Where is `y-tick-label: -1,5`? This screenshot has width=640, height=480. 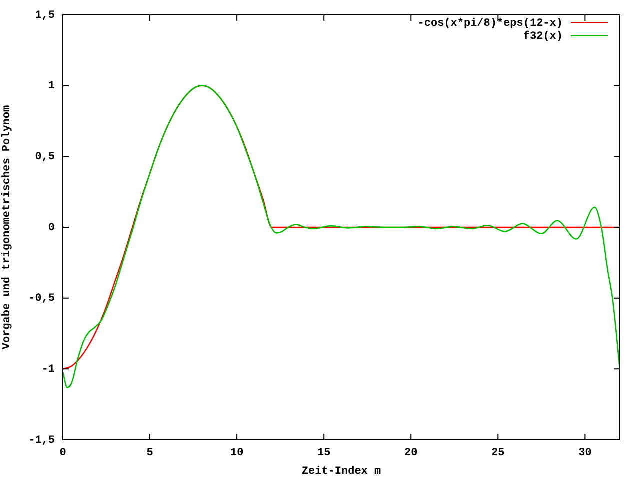
y-tick-label: -1,5 is located at coordinates (42, 440).